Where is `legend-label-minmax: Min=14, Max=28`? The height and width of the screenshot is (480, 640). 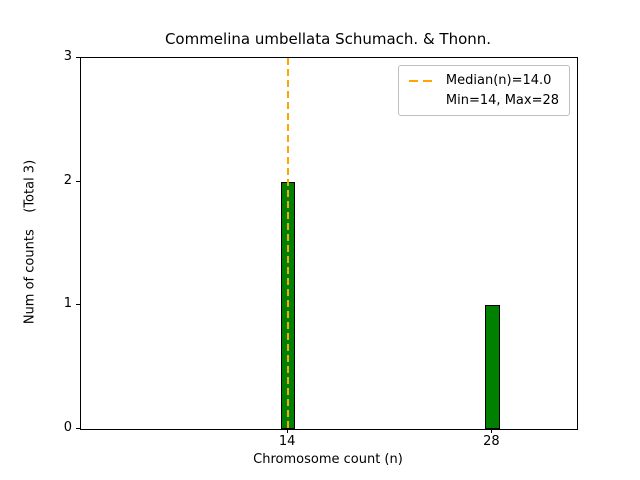 legend-label-minmax: Min=14, Max=28 is located at coordinates (502, 100).